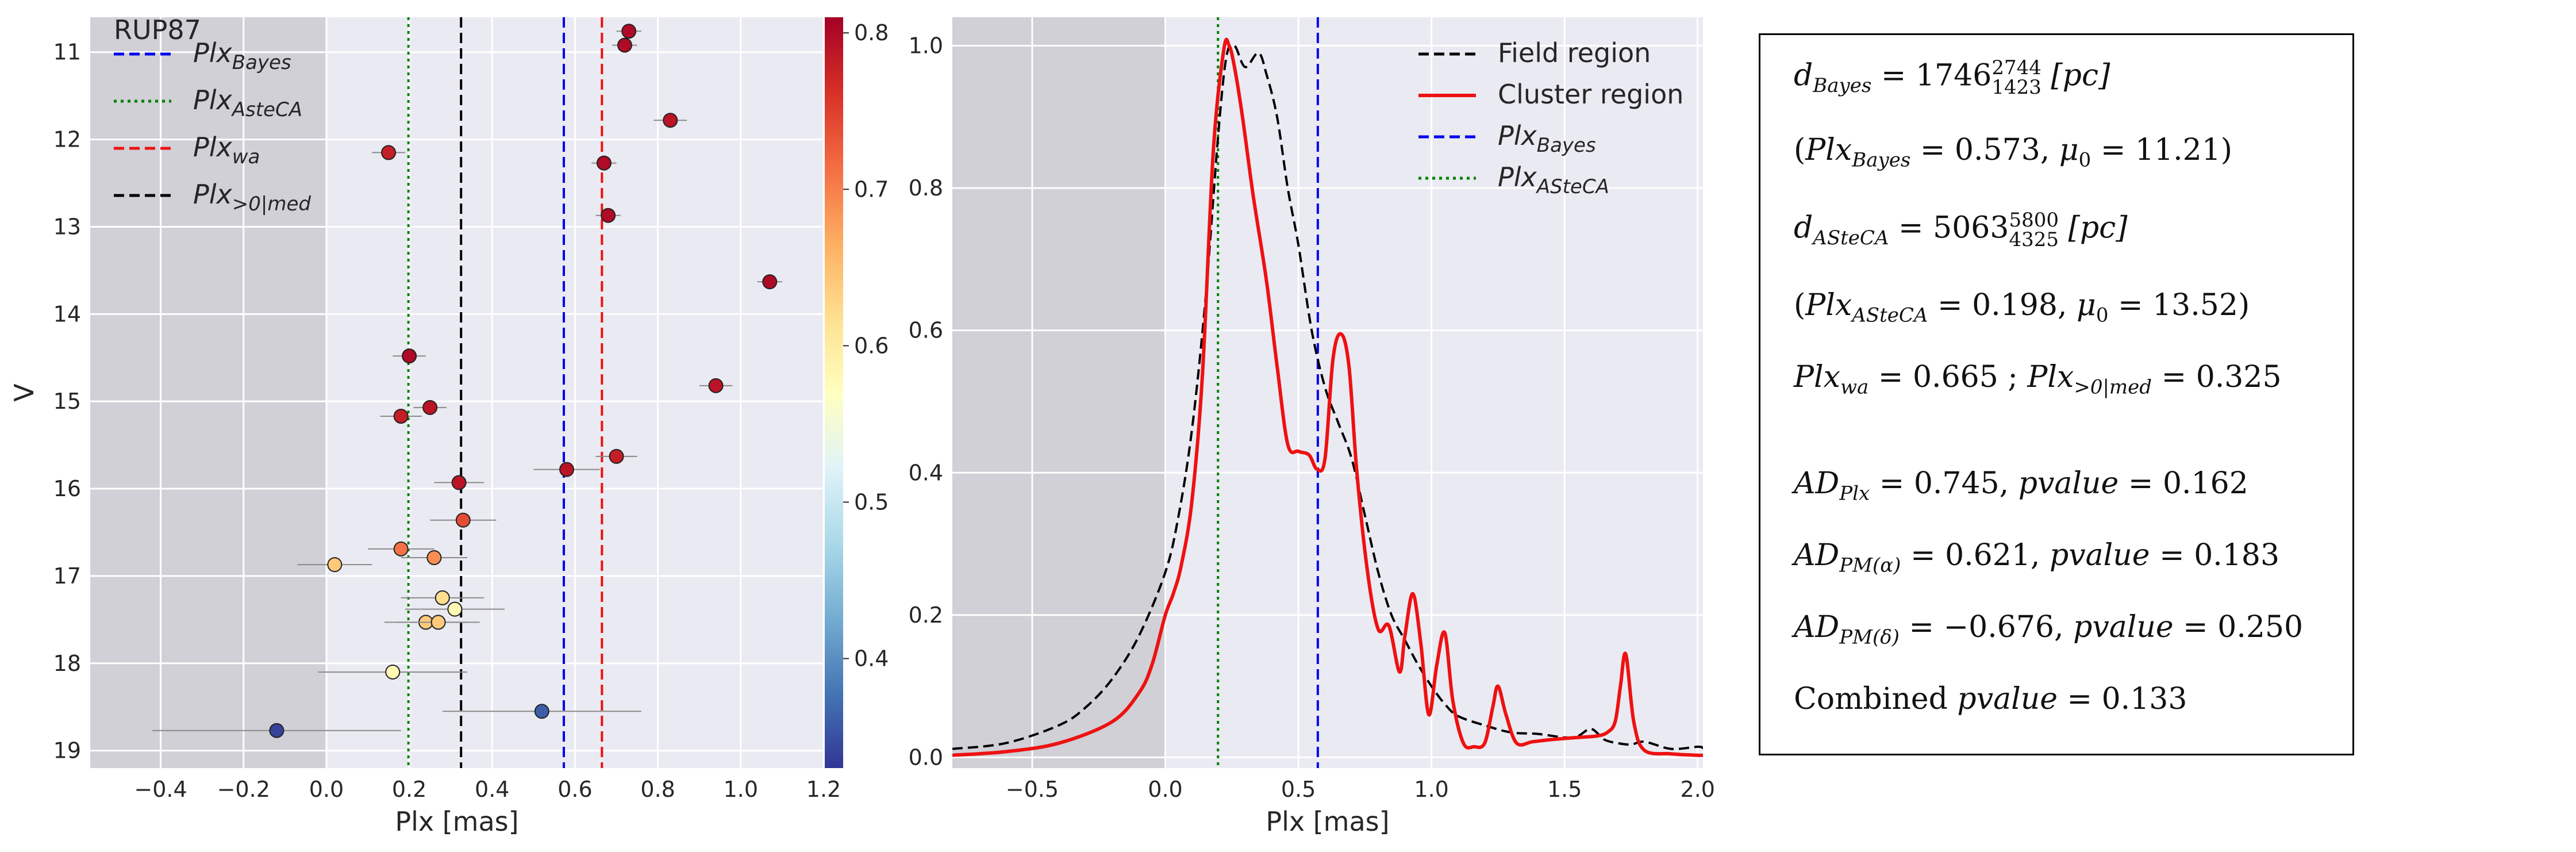  What do you see at coordinates (1990, 699) in the screenshot?
I see `info-combined-pvalue: Combined pvalue = 0.133` at bounding box center [1990, 699].